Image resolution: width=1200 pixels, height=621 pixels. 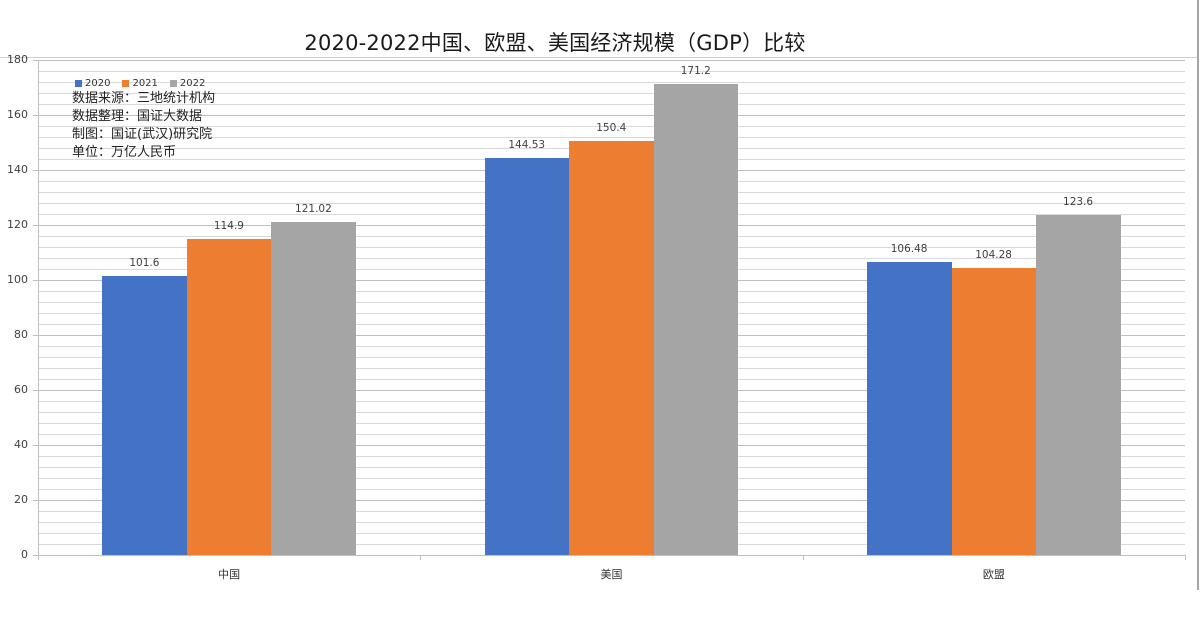 What do you see at coordinates (611, 574) in the screenshot?
I see `x-category-label: 美国` at bounding box center [611, 574].